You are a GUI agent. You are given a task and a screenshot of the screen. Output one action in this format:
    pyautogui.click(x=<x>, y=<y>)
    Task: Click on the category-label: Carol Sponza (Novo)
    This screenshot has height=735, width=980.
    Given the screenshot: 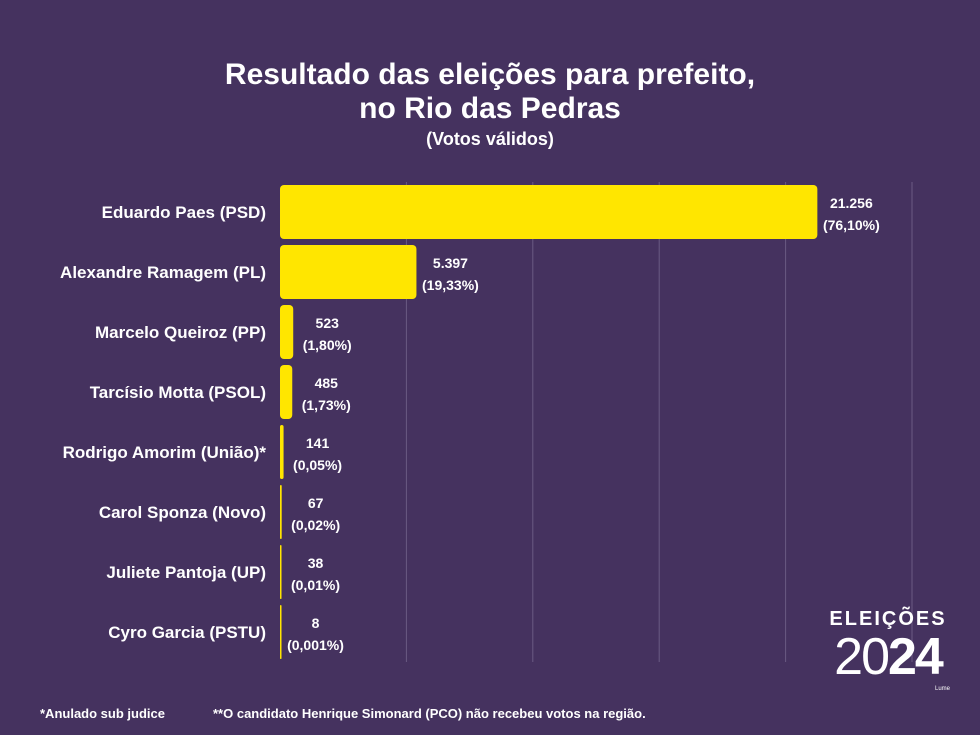 What is the action you would take?
    pyautogui.click(x=182, y=512)
    